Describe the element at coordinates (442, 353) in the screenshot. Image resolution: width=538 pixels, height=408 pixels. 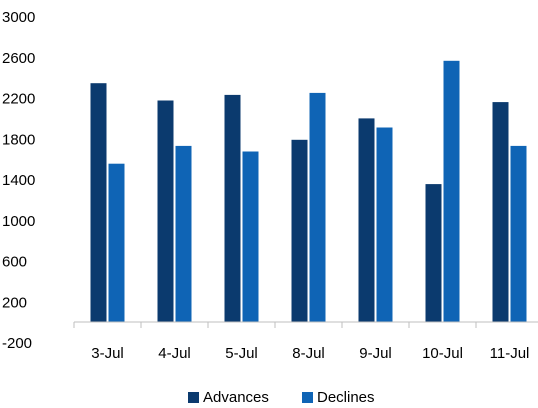
I see `x-tick-label: 10-Jul` at that location.